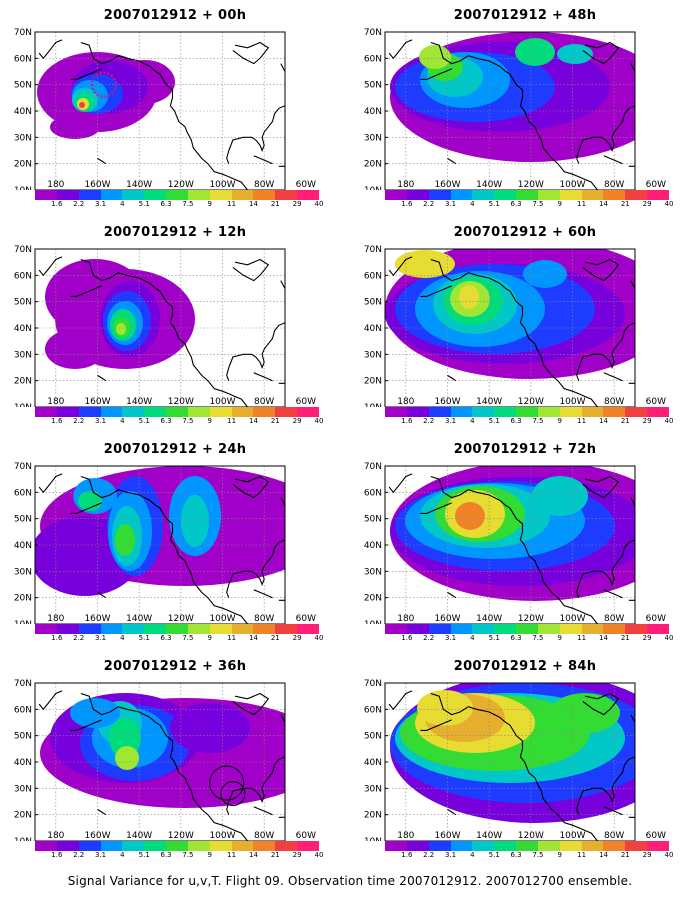 Image resolution: width=700 pixels, height=900 pixels. I want to click on colorbar-label: 9, so click(559, 638).